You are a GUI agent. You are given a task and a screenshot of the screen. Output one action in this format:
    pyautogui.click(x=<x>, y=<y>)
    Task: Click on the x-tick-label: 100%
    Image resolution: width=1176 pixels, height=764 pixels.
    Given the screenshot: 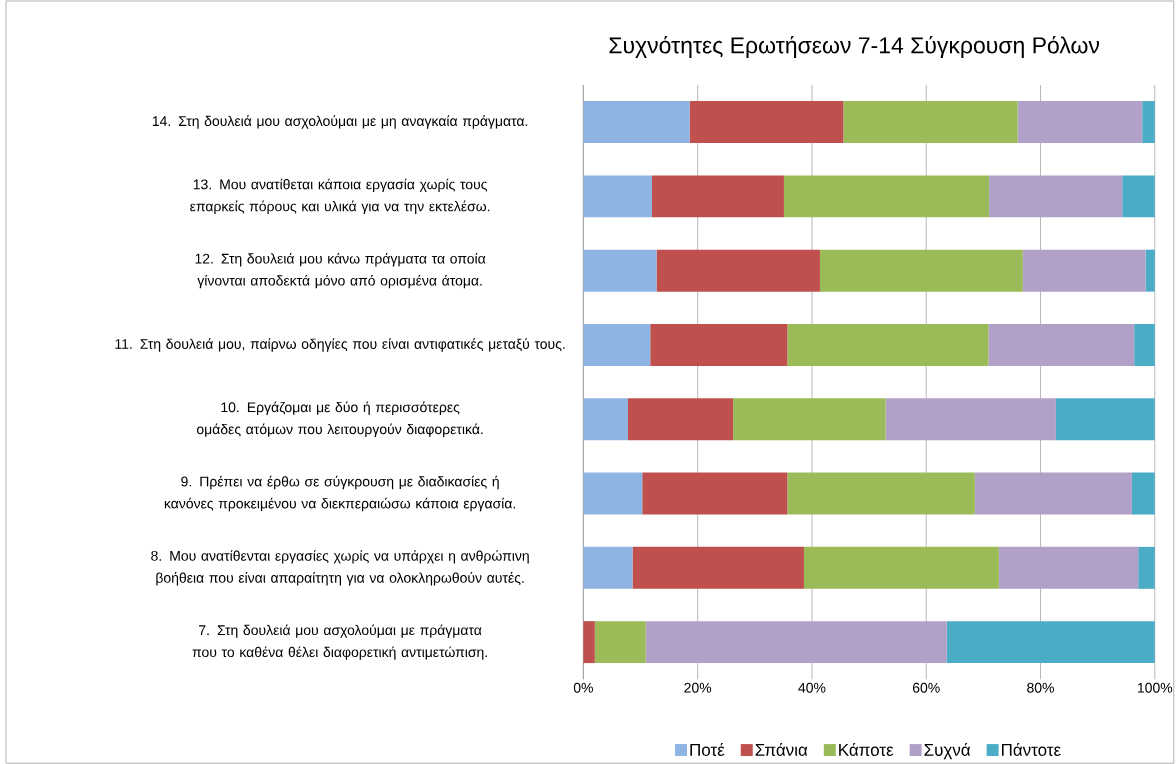 What is the action you would take?
    pyautogui.click(x=1155, y=687)
    